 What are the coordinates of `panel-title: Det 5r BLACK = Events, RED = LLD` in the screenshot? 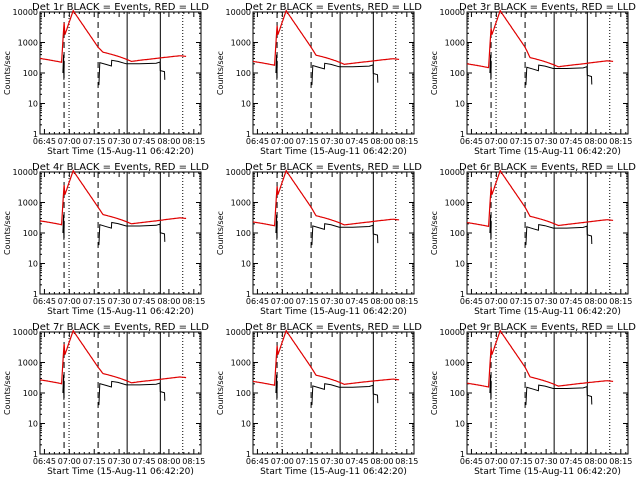 It's located at (333, 167).